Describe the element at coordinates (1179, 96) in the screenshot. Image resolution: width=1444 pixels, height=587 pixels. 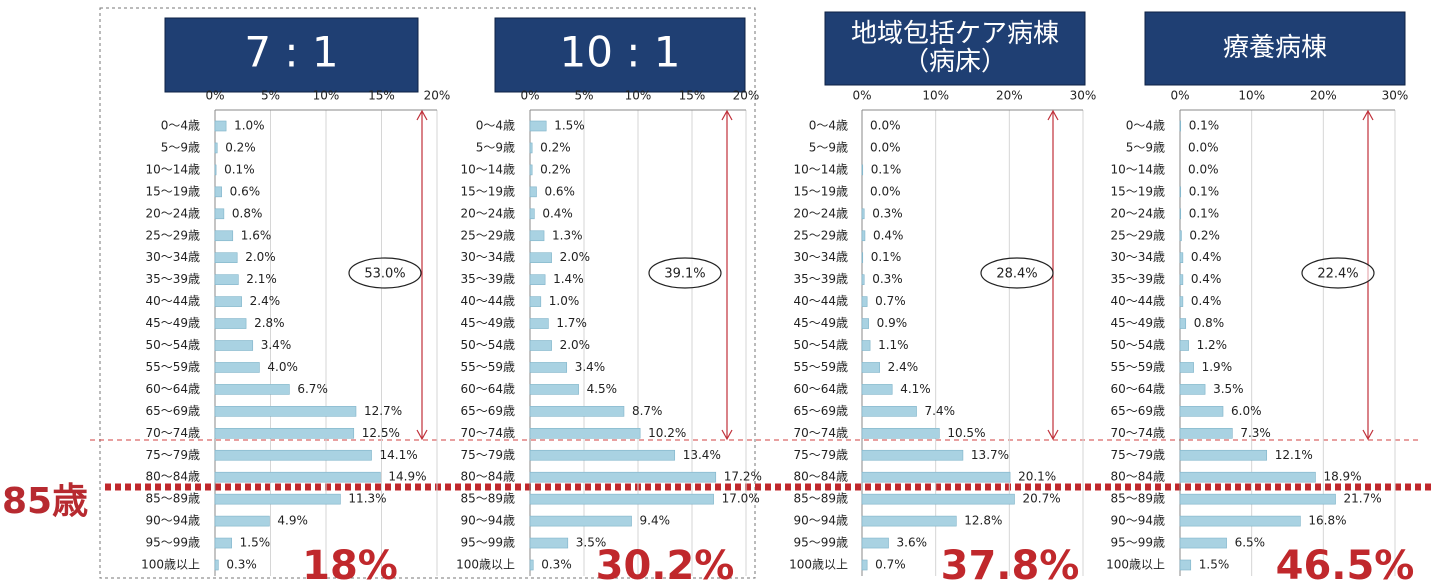
I see `x-tick-label: 0%` at that location.